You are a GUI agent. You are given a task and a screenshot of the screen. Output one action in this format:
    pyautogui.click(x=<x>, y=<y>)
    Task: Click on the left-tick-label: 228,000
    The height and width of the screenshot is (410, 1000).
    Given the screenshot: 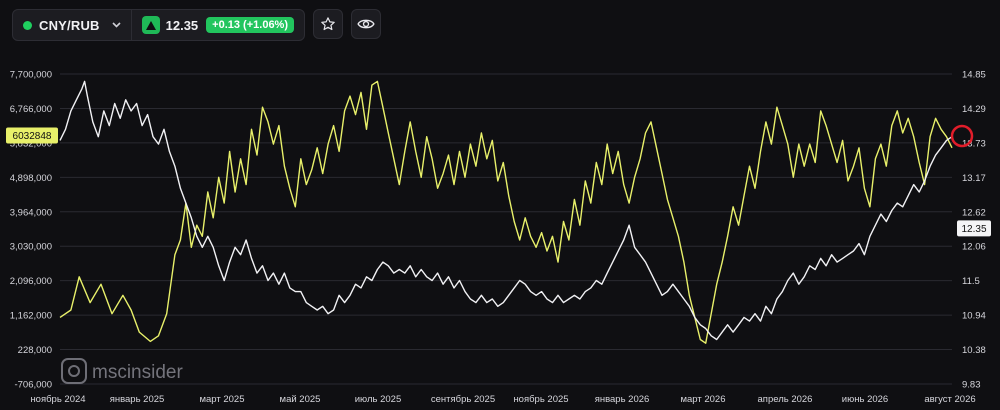 What is the action you would take?
    pyautogui.click(x=35, y=350)
    